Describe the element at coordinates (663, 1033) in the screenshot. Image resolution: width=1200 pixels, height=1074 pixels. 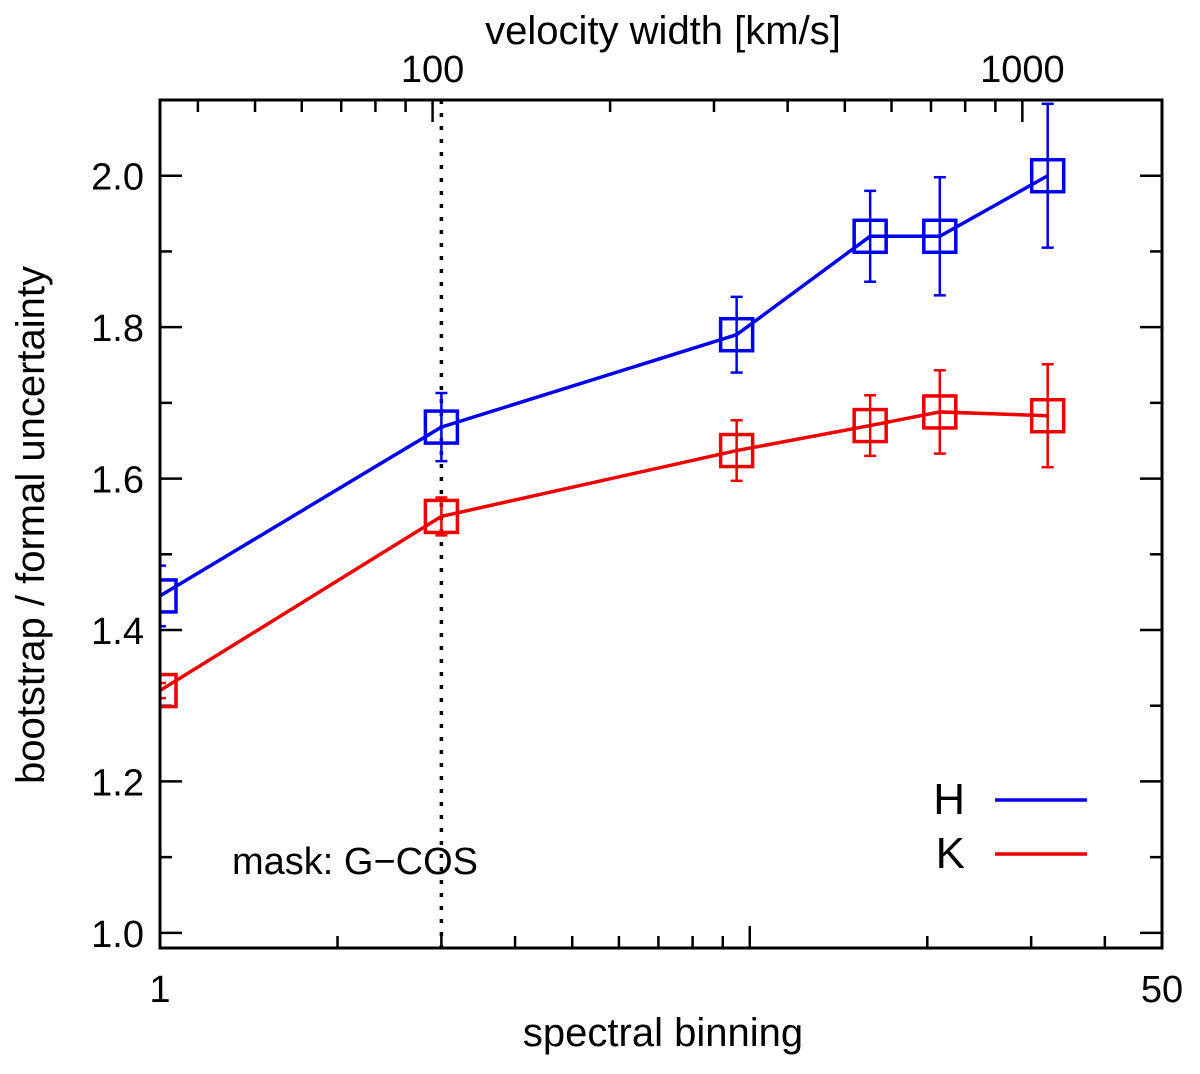
I see `x-axis-label: spectral binning` at that location.